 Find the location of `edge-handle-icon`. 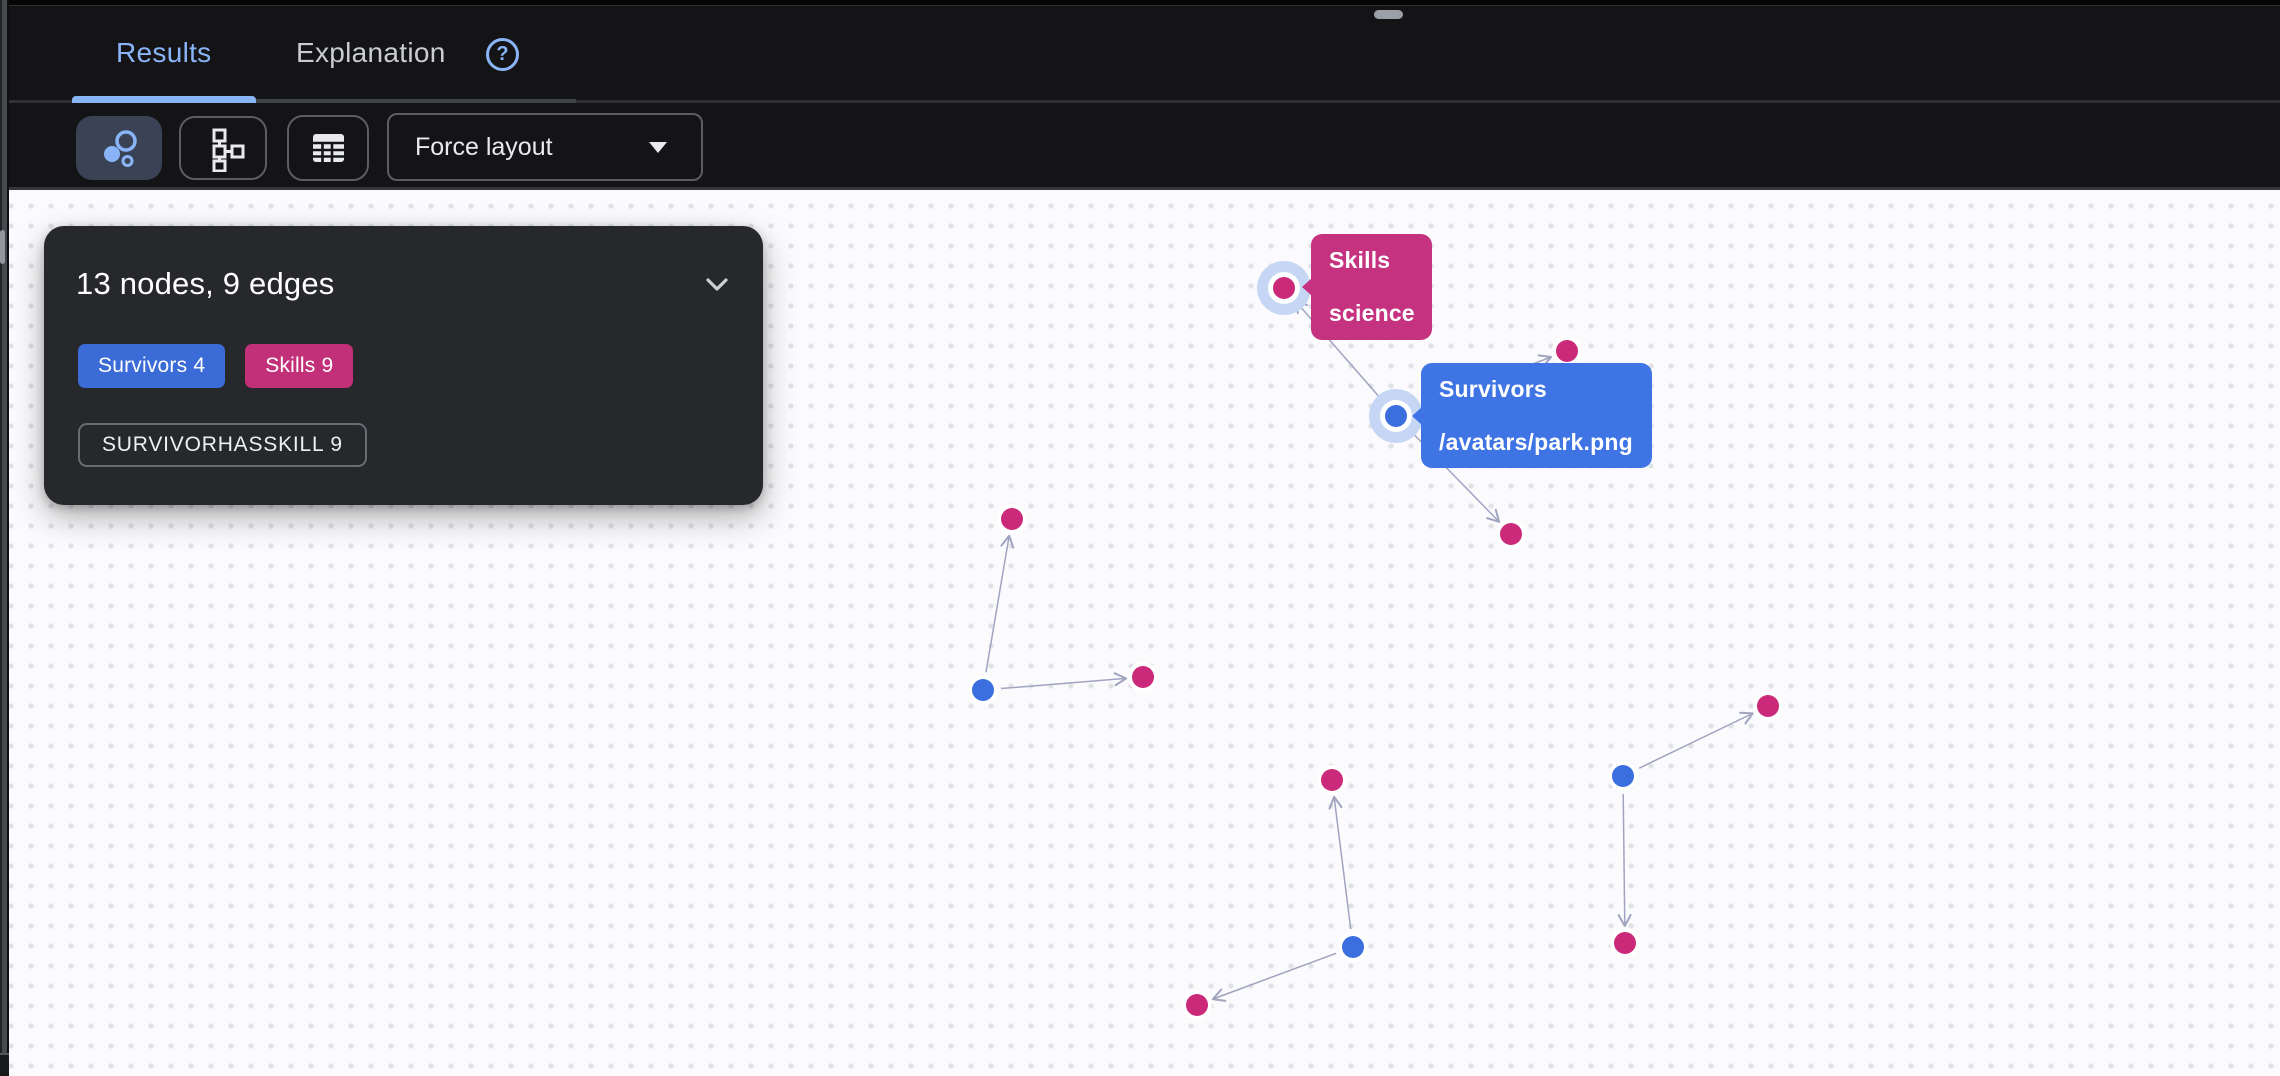

edge-handle-icon is located at coordinates (2, 247).